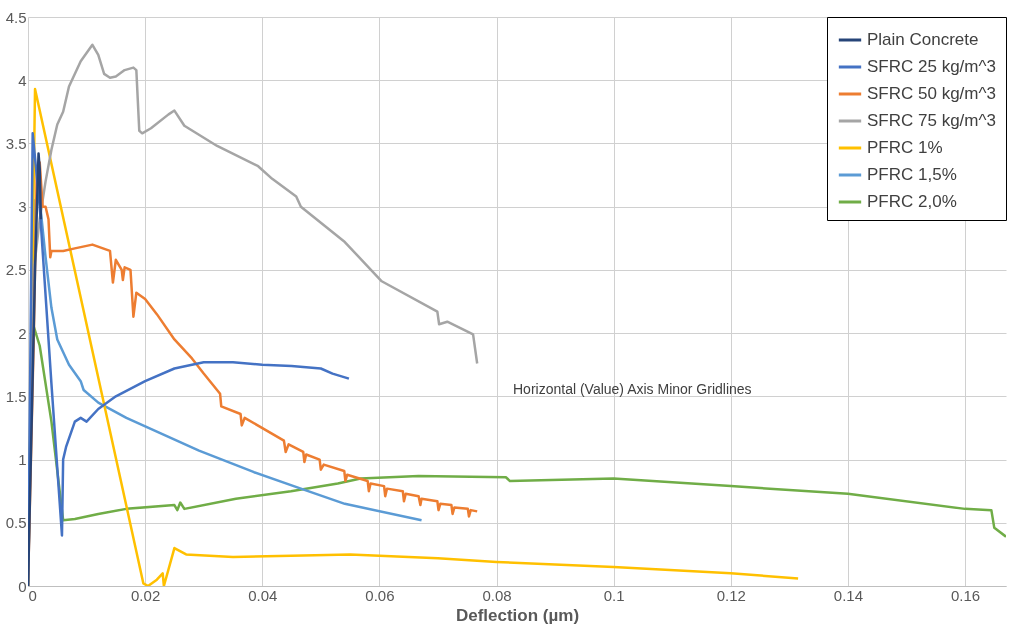 The image size is (1011, 628). What do you see at coordinates (905, 147) in the screenshot?
I see `legend-label: PFRC 1%` at bounding box center [905, 147].